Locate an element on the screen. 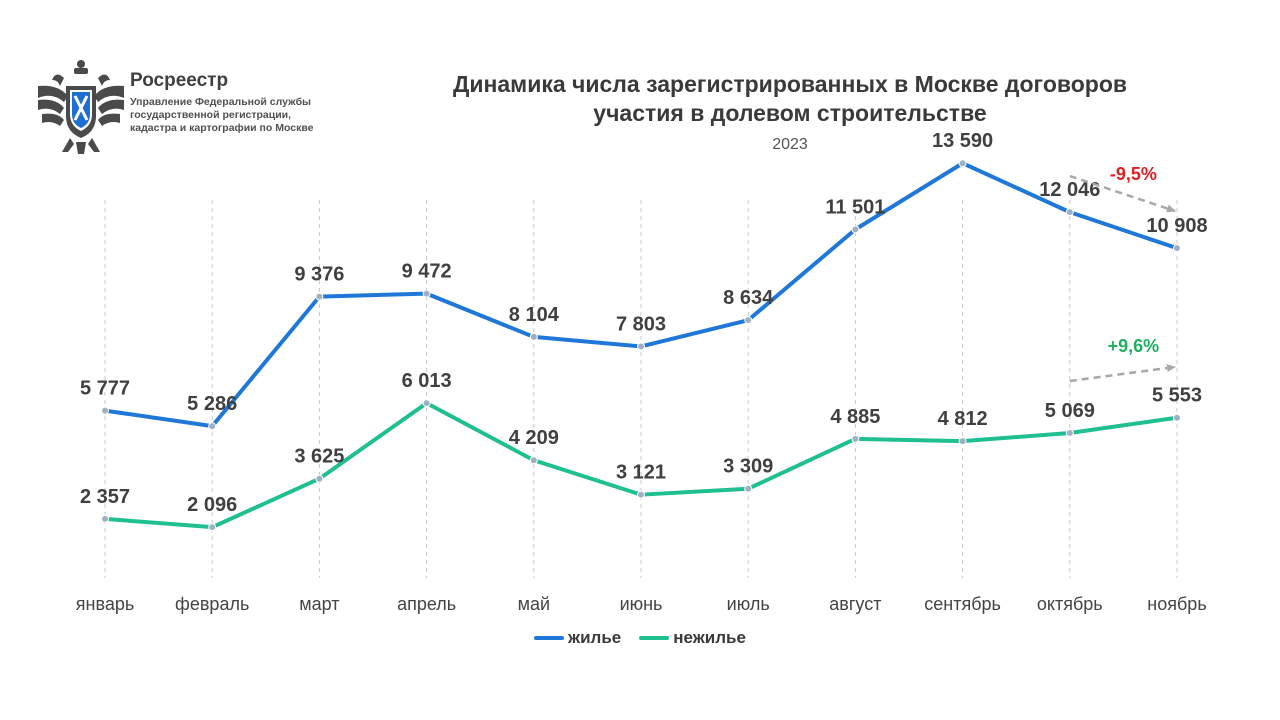 Image resolution: width=1280 pixels, height=720 pixels. change-annotation: +9,6% is located at coordinates (1134, 346).